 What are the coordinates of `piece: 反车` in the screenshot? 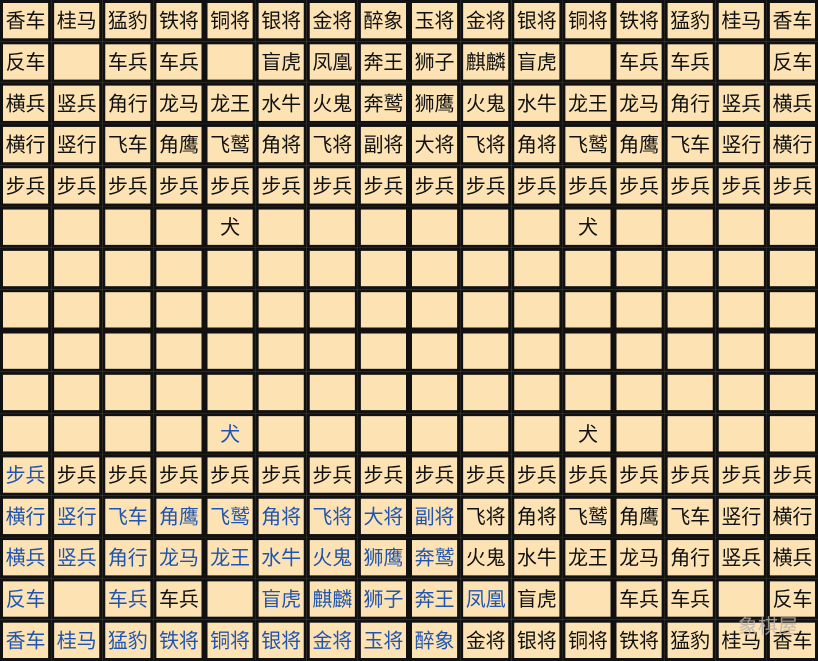 It's located at (26, 62).